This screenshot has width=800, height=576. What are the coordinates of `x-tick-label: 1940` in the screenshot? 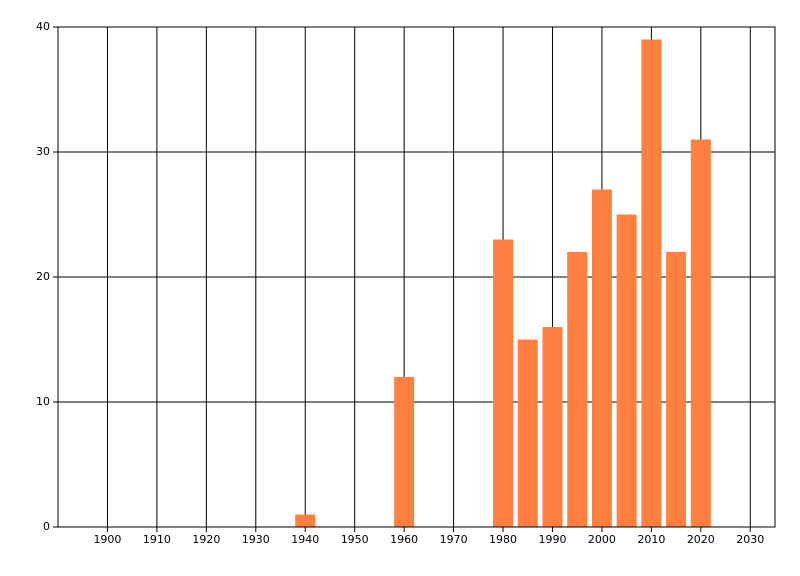 It's located at (305, 539).